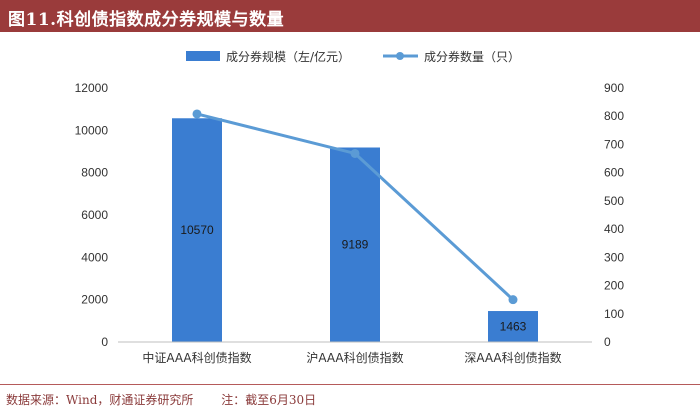  What do you see at coordinates (614, 257) in the screenshot?
I see `y-right-tick-label: 300` at bounding box center [614, 257].